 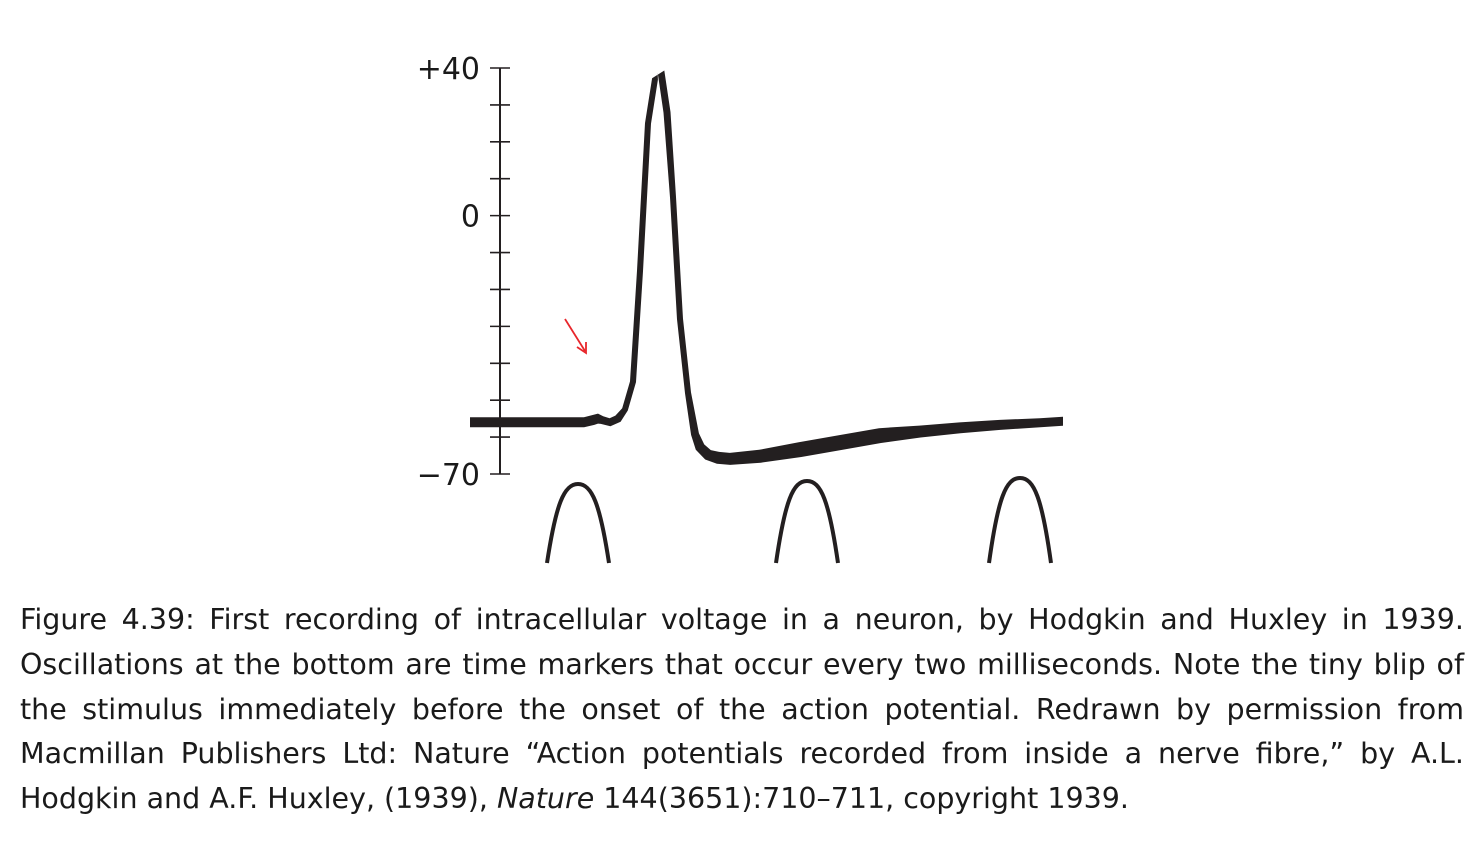 What do you see at coordinates (470, 217) in the screenshot?
I see `y-tick-label: 0` at bounding box center [470, 217].